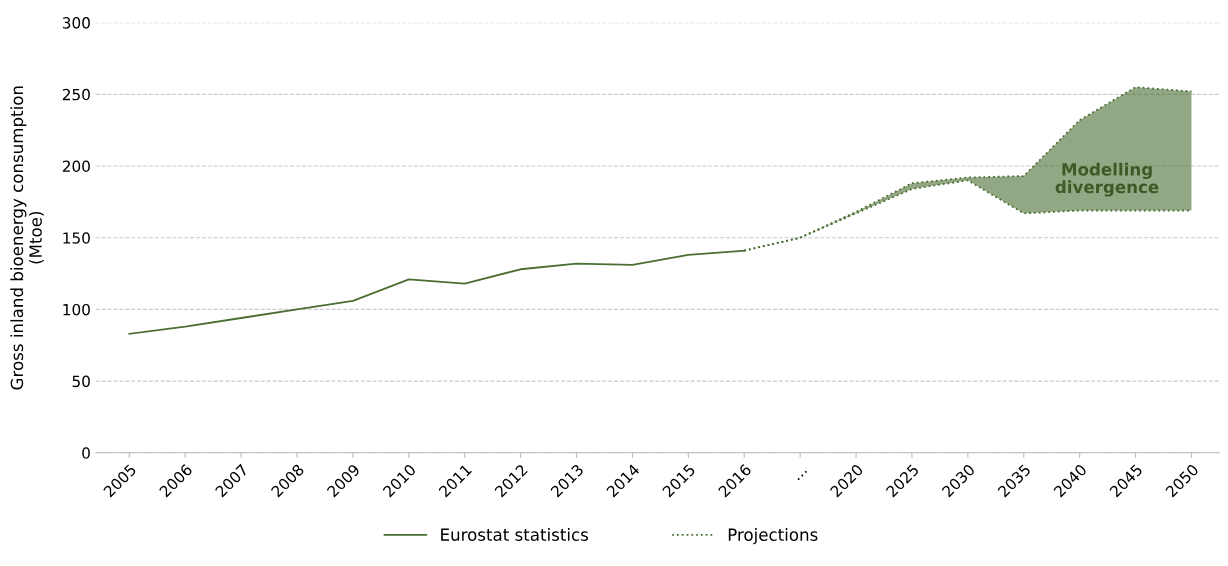 The width and height of the screenshot is (1228, 566). Describe the element at coordinates (76, 166) in the screenshot. I see `y-tick-label: 200` at that location.